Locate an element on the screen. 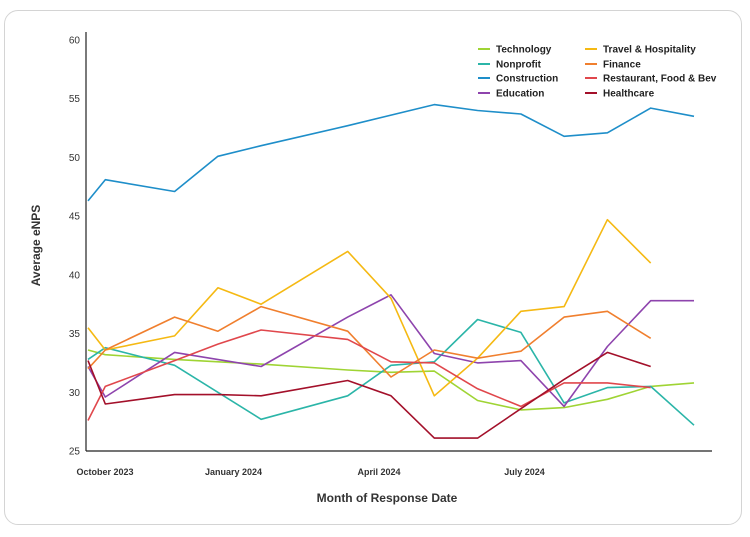 The image size is (750, 537). y-tick-label: 25 is located at coordinates (75, 452).